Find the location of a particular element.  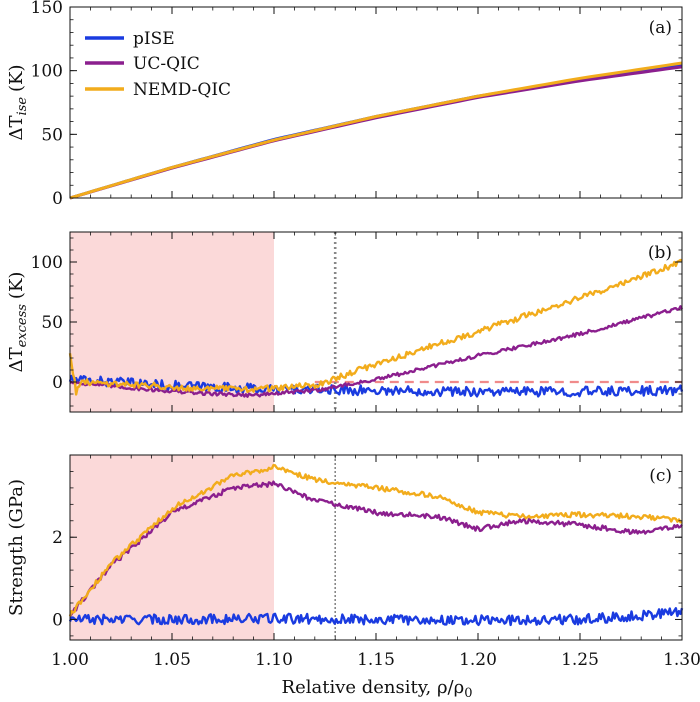

x-label-main: Relative density, ρ/ρ is located at coordinates (373, 687).